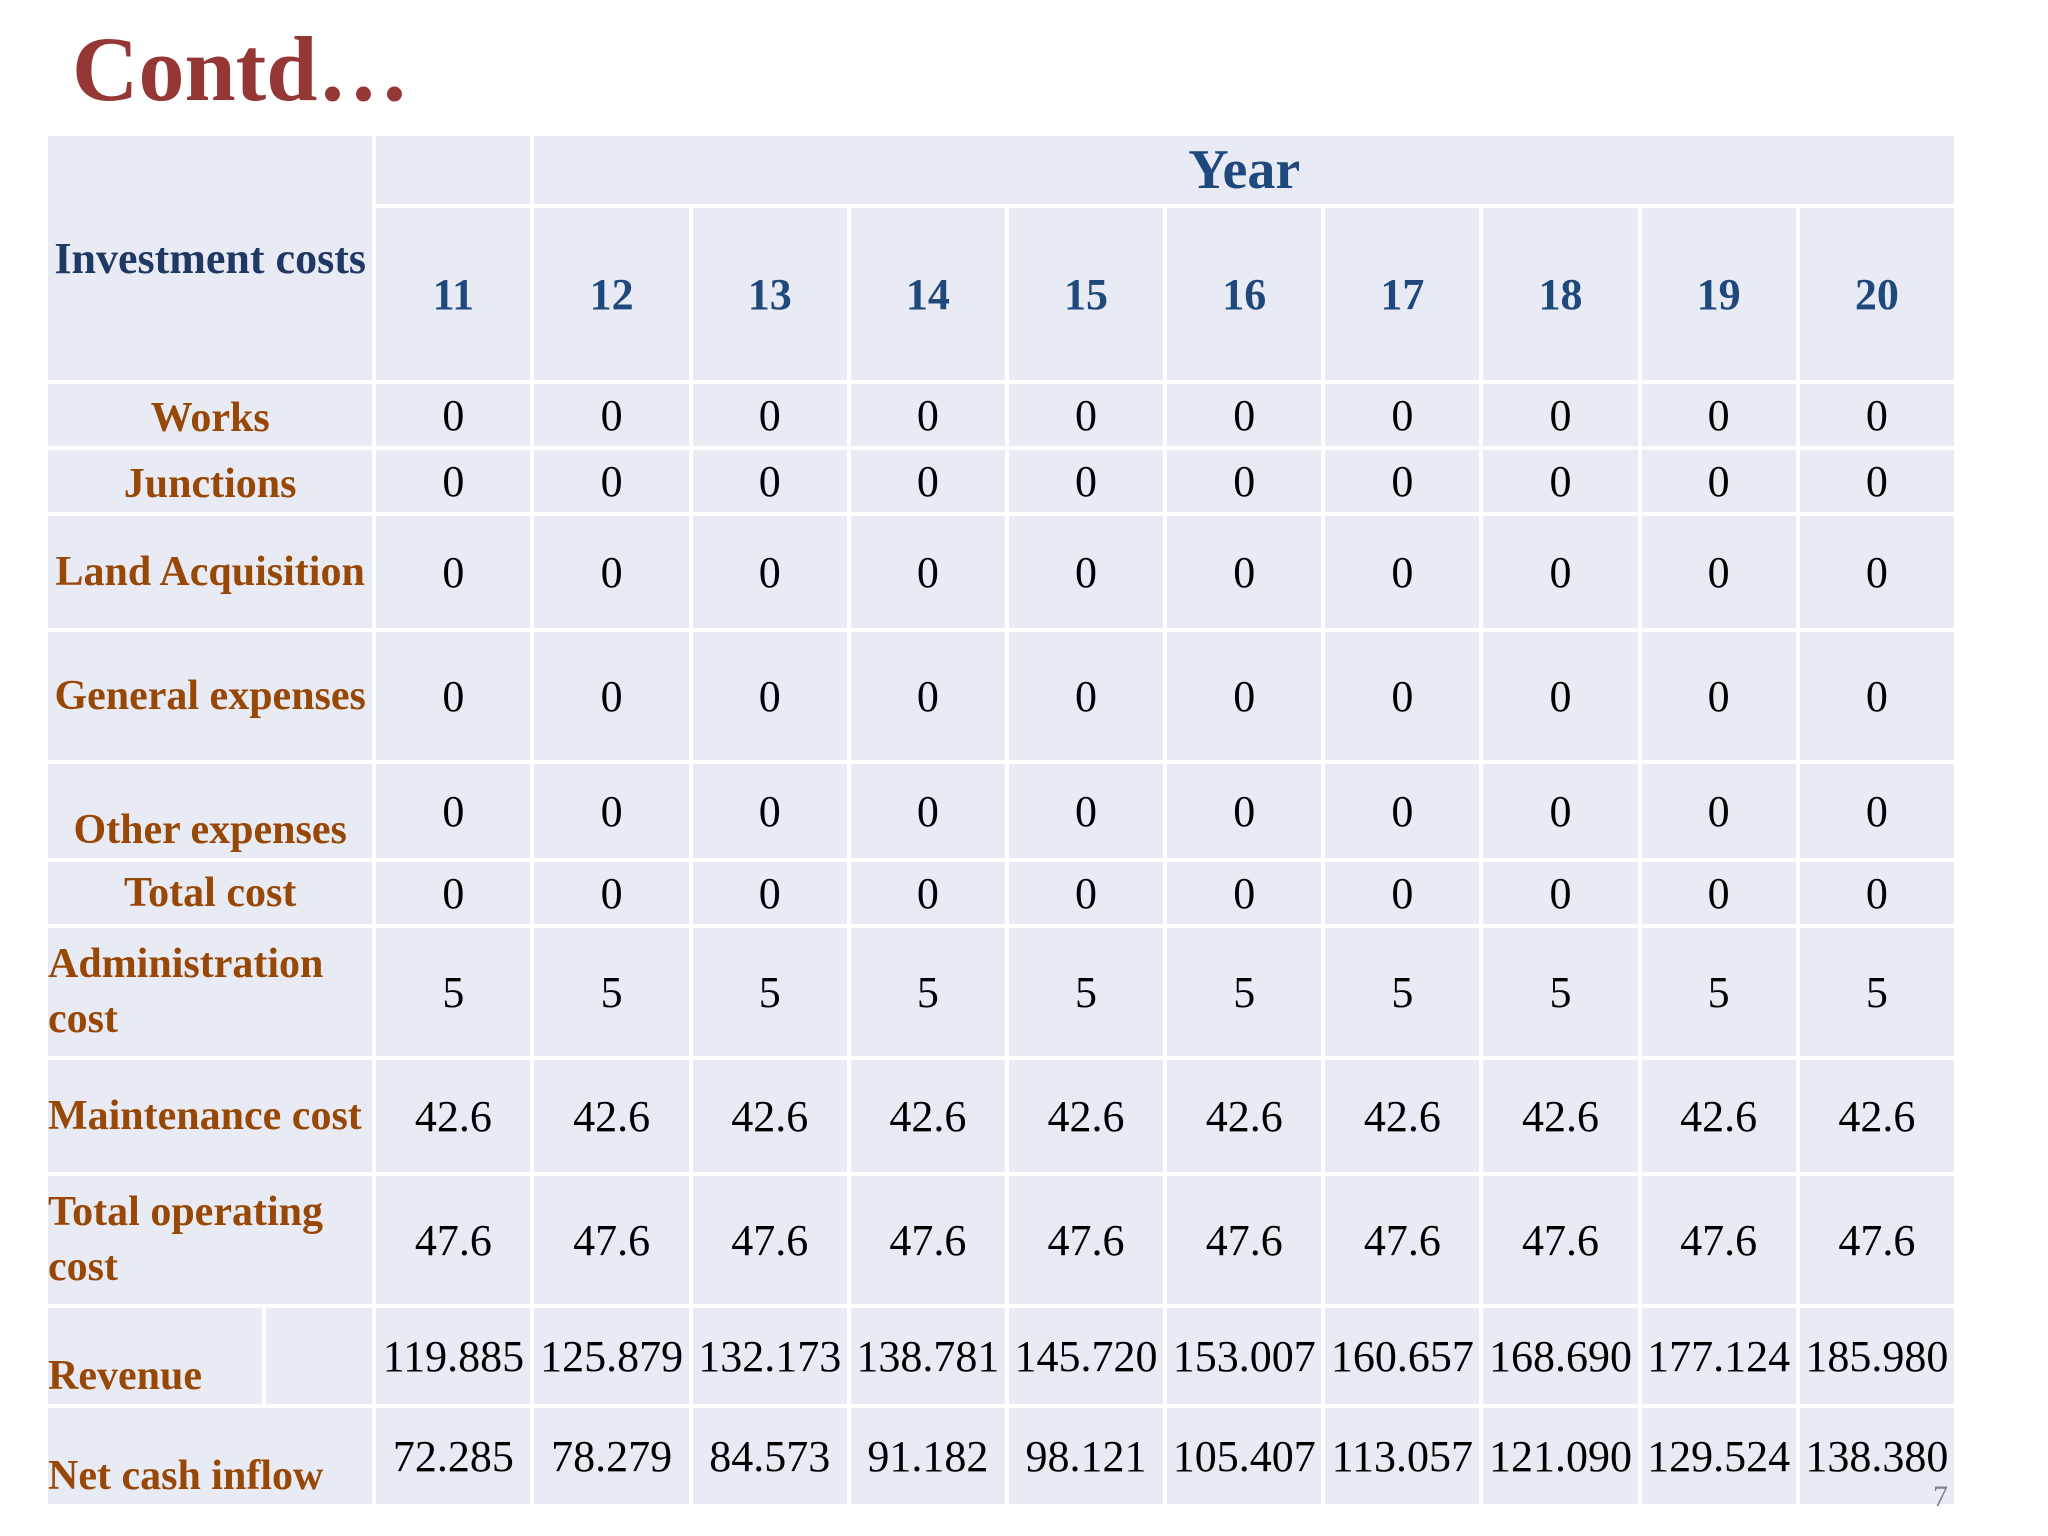 Image resolution: width=2048 pixels, height=1536 pixels. I want to click on row-label: Total cost, so click(210, 892).